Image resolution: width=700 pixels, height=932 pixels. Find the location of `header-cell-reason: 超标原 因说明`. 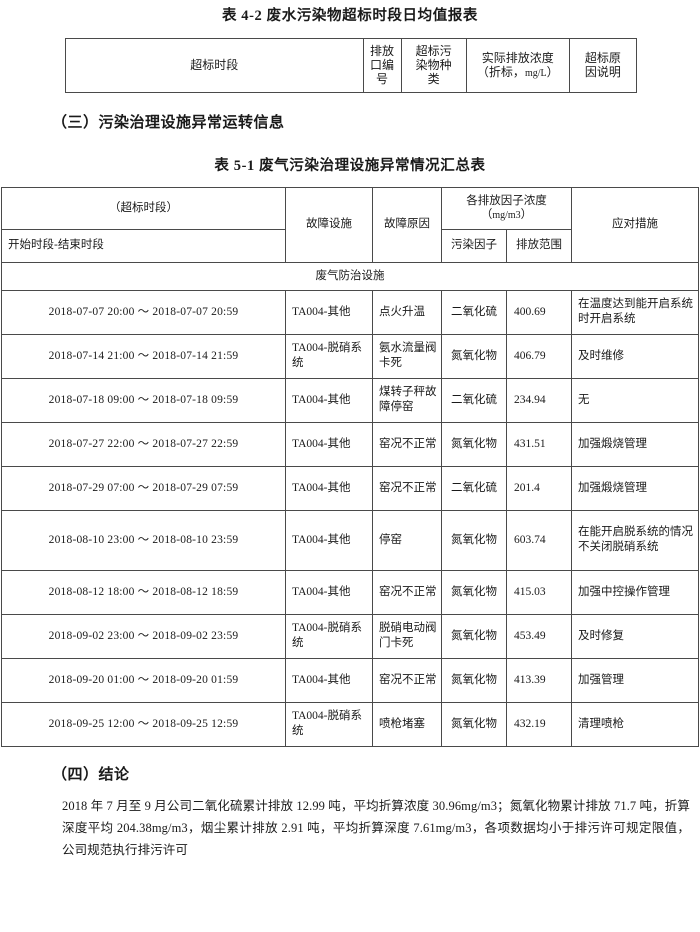

header-cell-reason: 超标原 因说明 is located at coordinates (603, 66).